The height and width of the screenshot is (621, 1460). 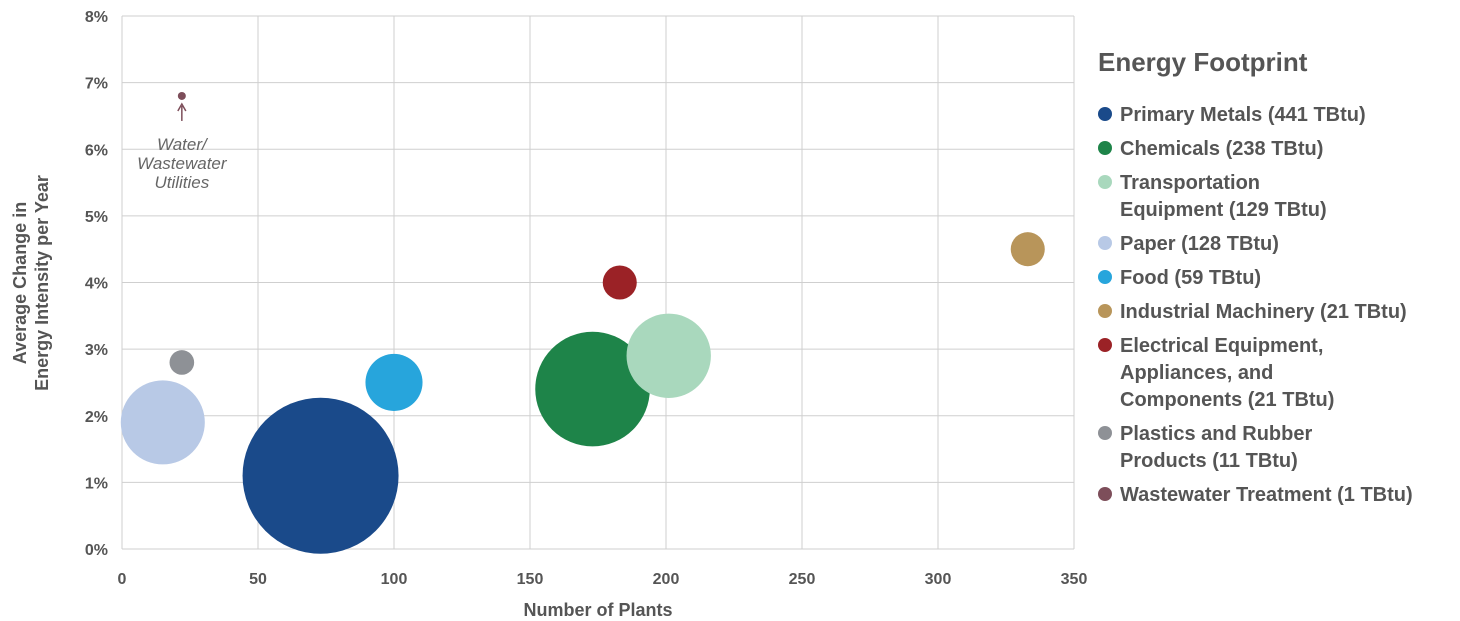 What do you see at coordinates (666, 579) in the screenshot?
I see `x-tick-label: 200` at bounding box center [666, 579].